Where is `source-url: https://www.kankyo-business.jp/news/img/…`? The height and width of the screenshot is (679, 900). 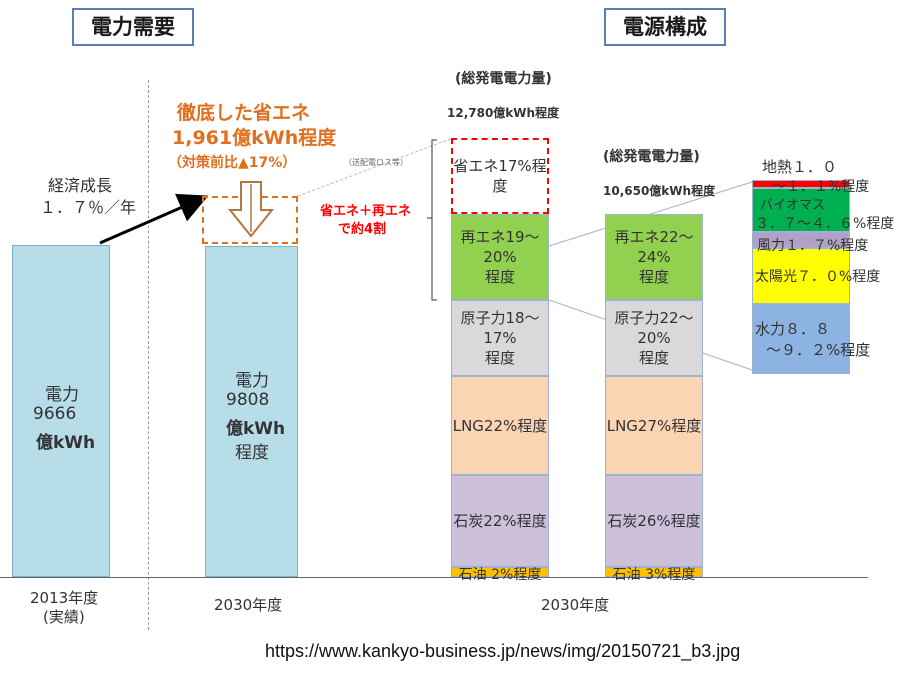 source-url: https://www.kankyo-business.jp/news/img/… is located at coordinates (503, 651).